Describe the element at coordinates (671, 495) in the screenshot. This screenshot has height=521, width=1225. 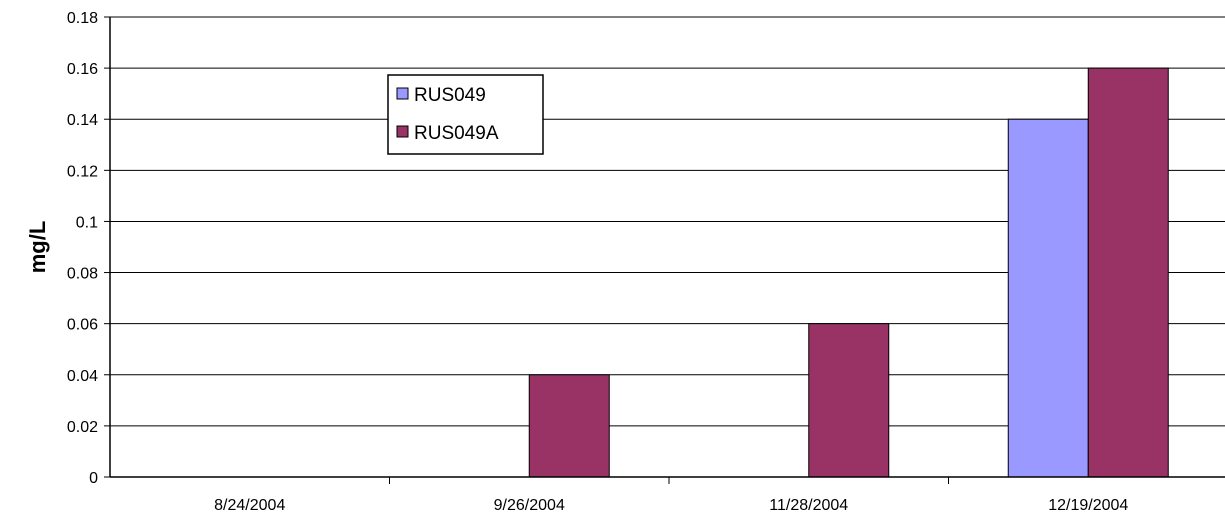
I see `x-tick-labels: 8/24/2004 9/26/2004 11/28/2004 12/19/2004` at that location.